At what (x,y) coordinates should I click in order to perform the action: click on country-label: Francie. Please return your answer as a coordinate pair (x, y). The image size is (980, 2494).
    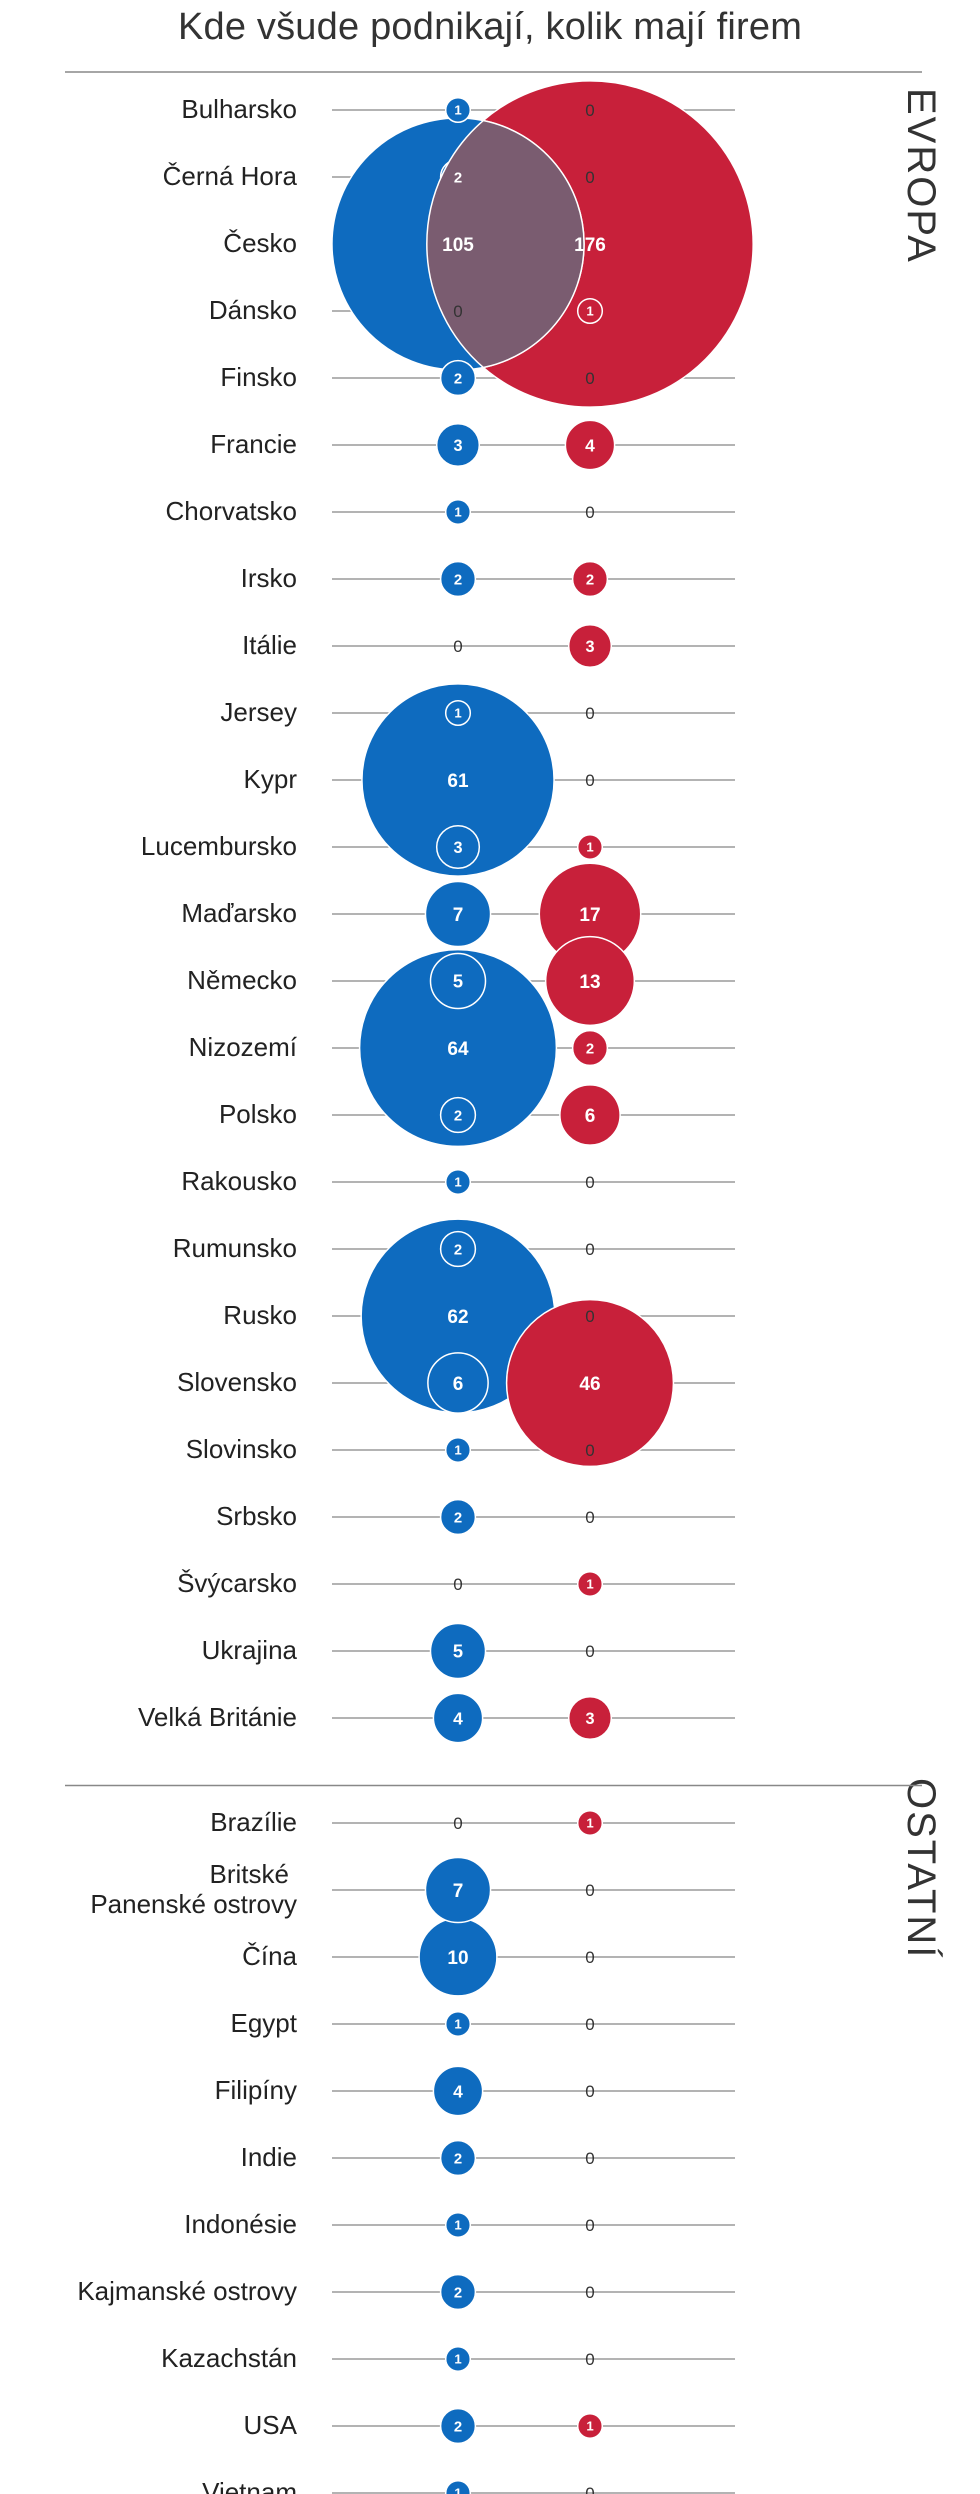
    Looking at the image, I should click on (253, 444).